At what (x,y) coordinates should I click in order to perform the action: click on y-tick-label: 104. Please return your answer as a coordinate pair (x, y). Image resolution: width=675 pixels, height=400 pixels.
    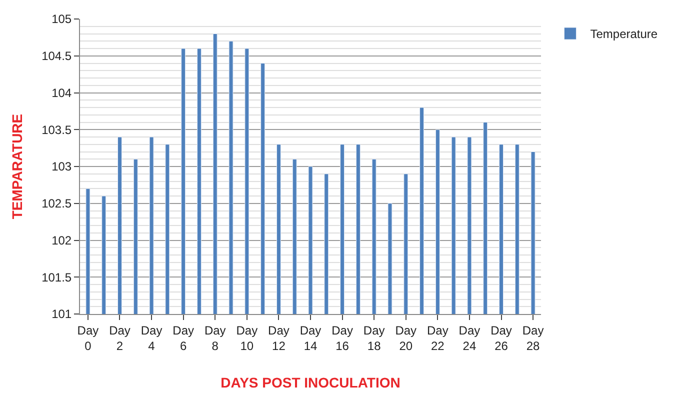
    Looking at the image, I should click on (62, 93).